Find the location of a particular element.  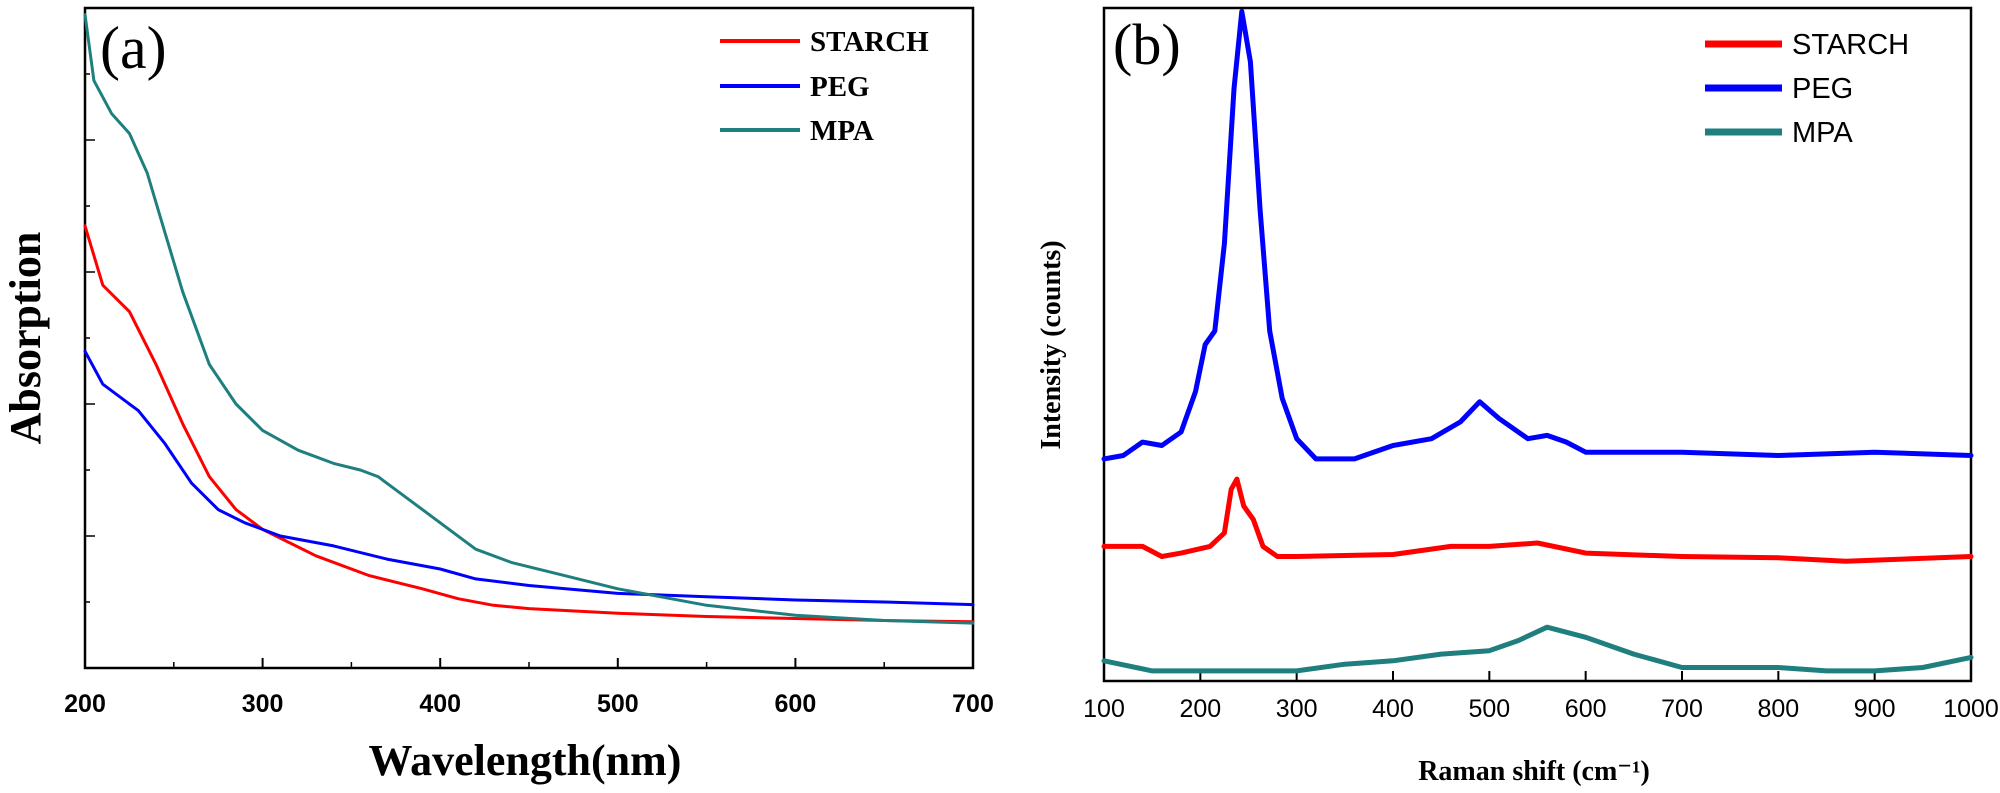

x-tick-label-a-700: 700 is located at coordinates (973, 704).